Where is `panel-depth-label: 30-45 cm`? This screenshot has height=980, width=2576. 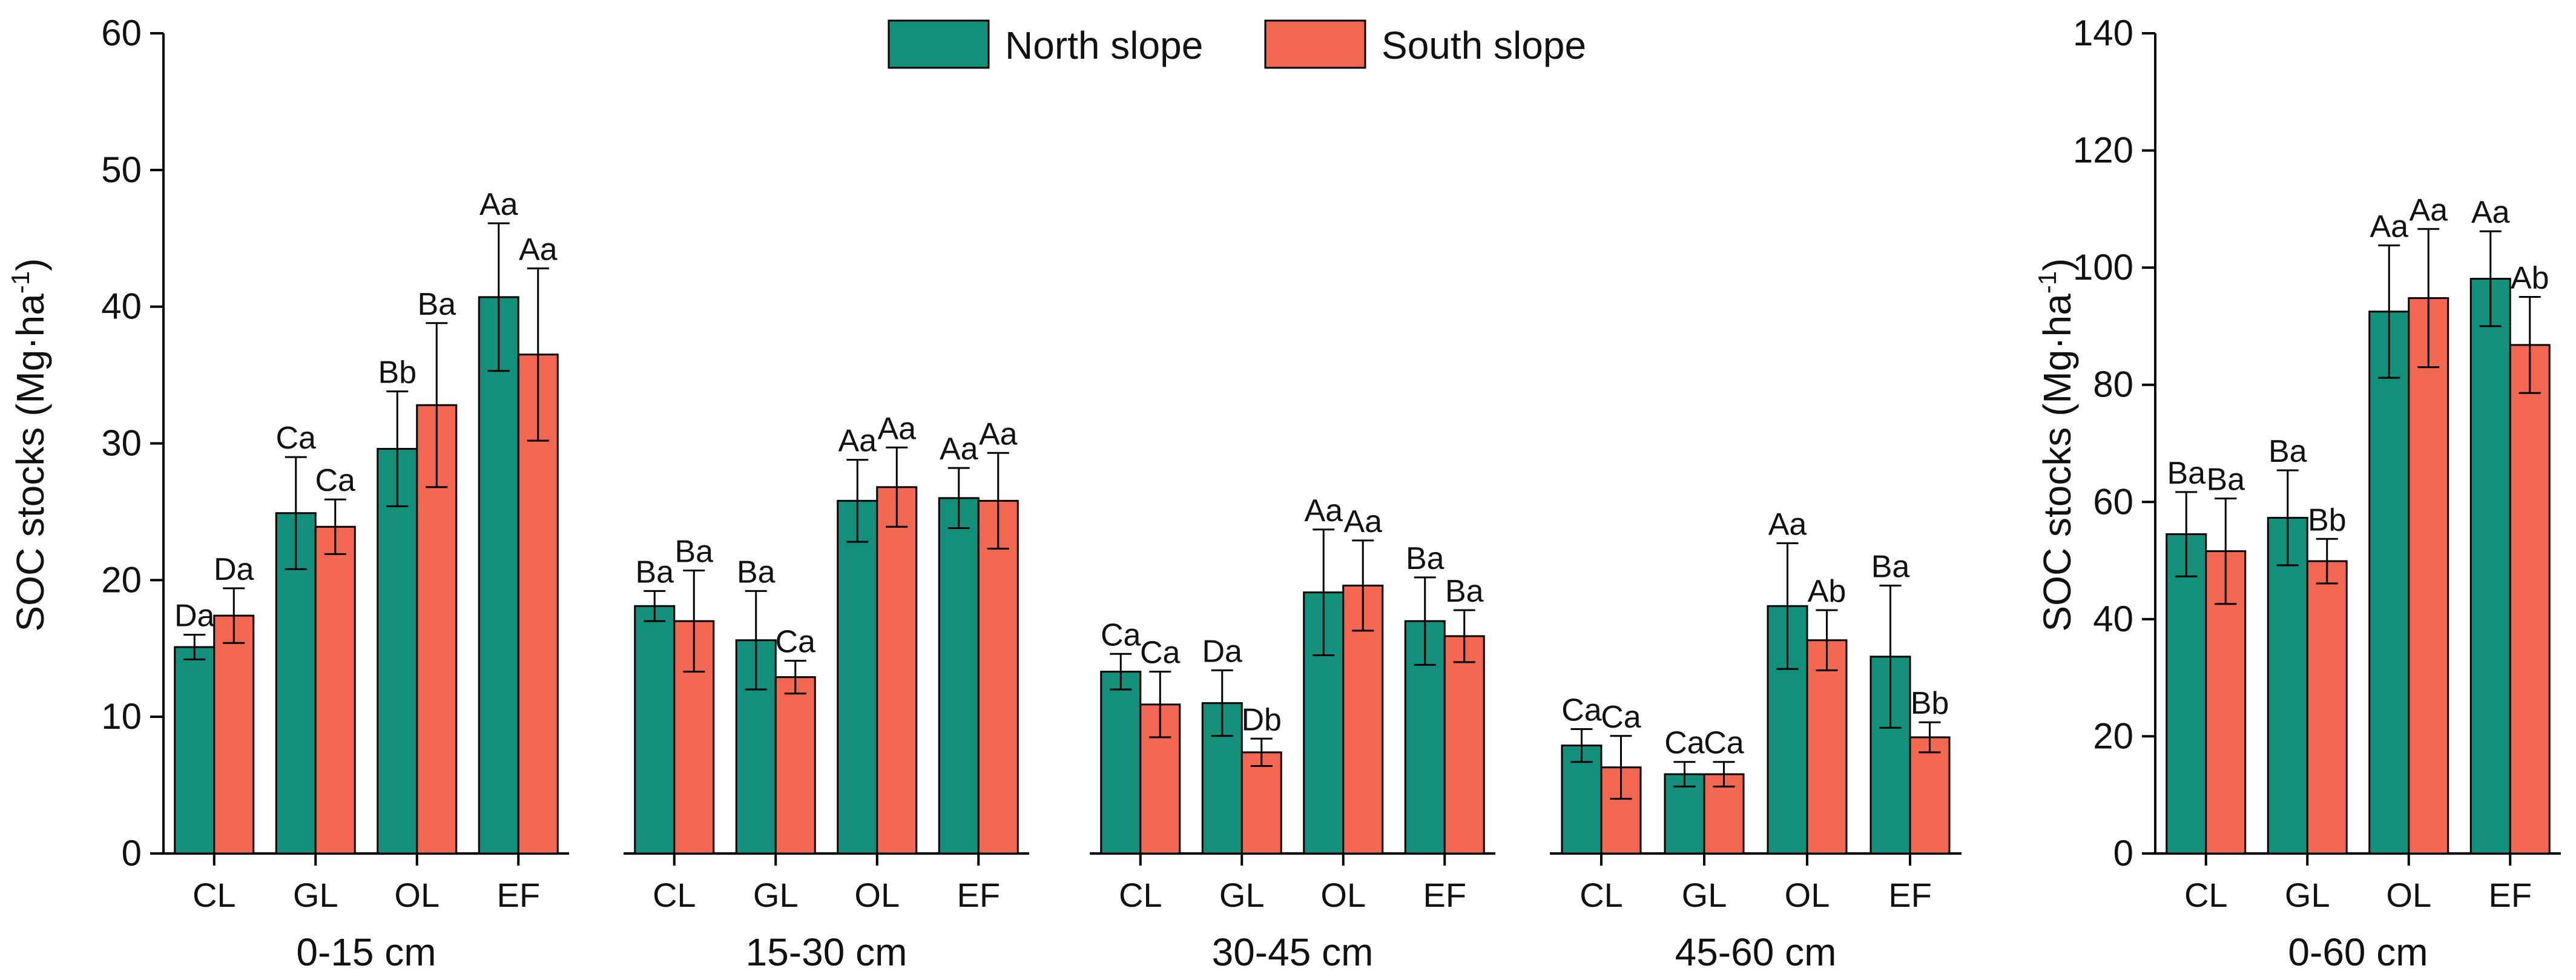
panel-depth-label: 30-45 cm is located at coordinates (1293, 952).